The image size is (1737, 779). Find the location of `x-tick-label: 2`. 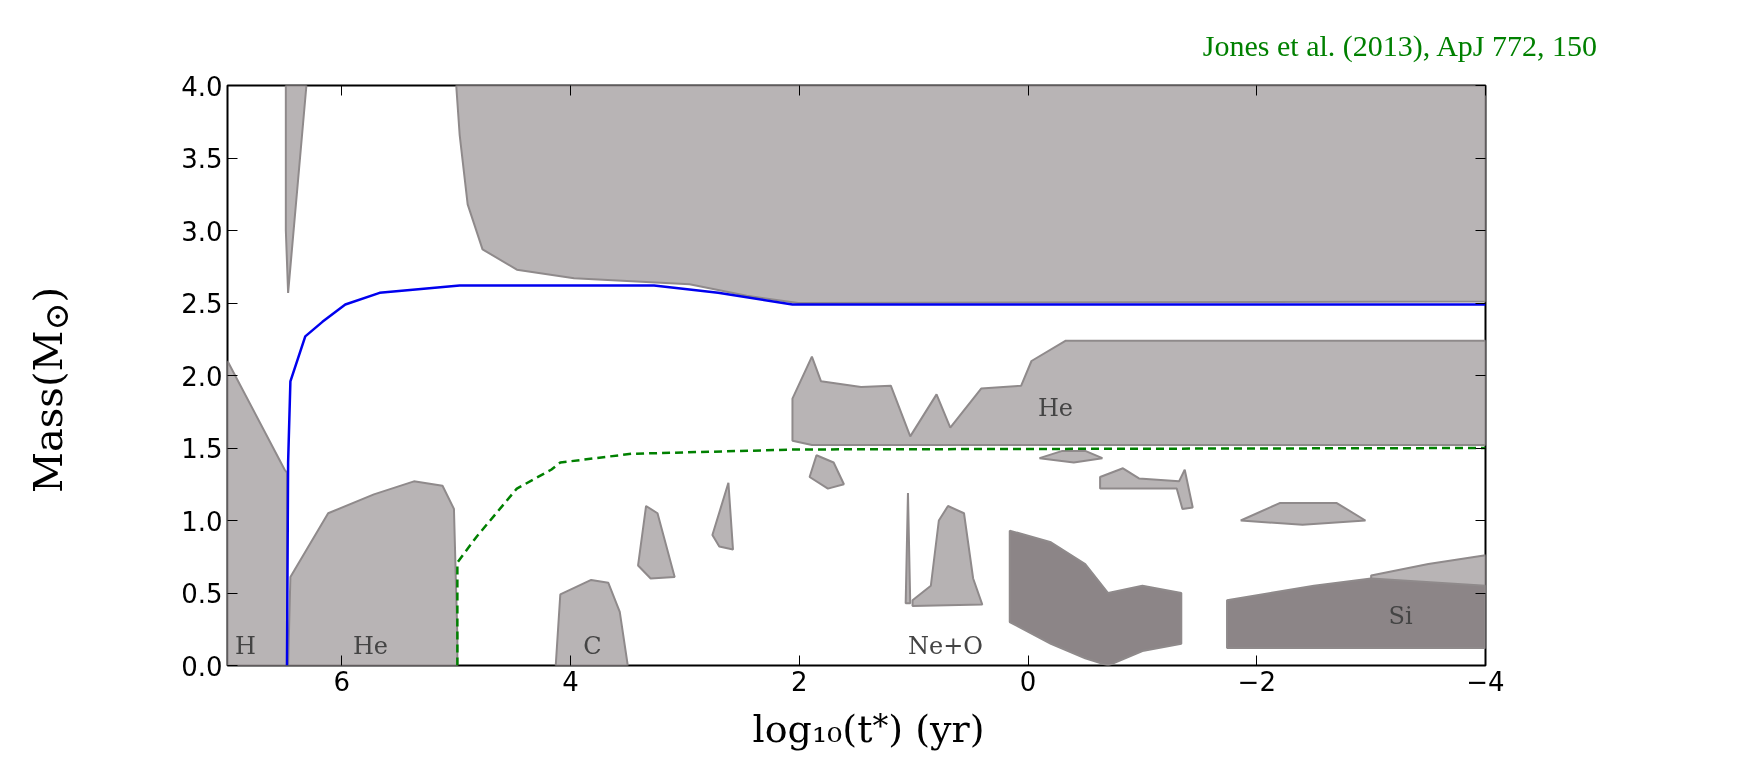

x-tick-label: 2 is located at coordinates (799, 681).